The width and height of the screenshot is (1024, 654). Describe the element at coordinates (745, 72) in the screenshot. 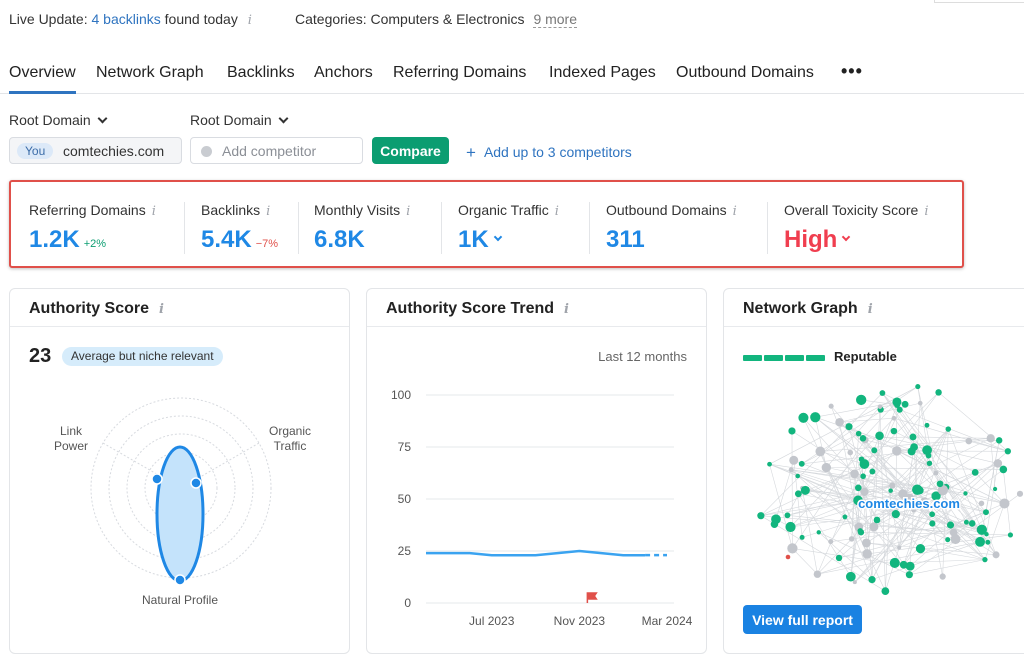

I see `tab-outbound-domains: Outbound Domains` at that location.